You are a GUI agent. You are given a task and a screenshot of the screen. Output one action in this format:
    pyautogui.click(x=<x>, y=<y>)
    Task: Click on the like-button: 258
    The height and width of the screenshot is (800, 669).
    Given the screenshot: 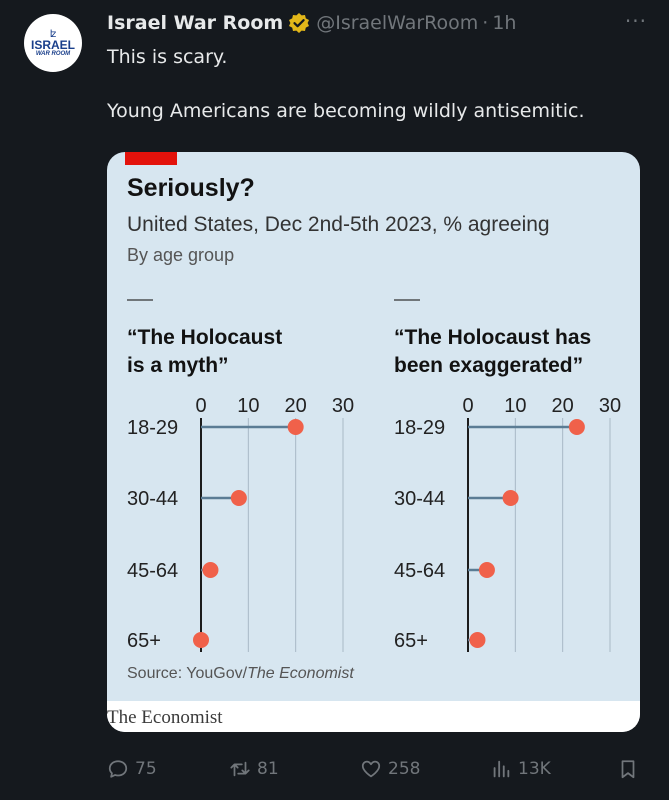 What is the action you would take?
    pyautogui.click(x=390, y=769)
    